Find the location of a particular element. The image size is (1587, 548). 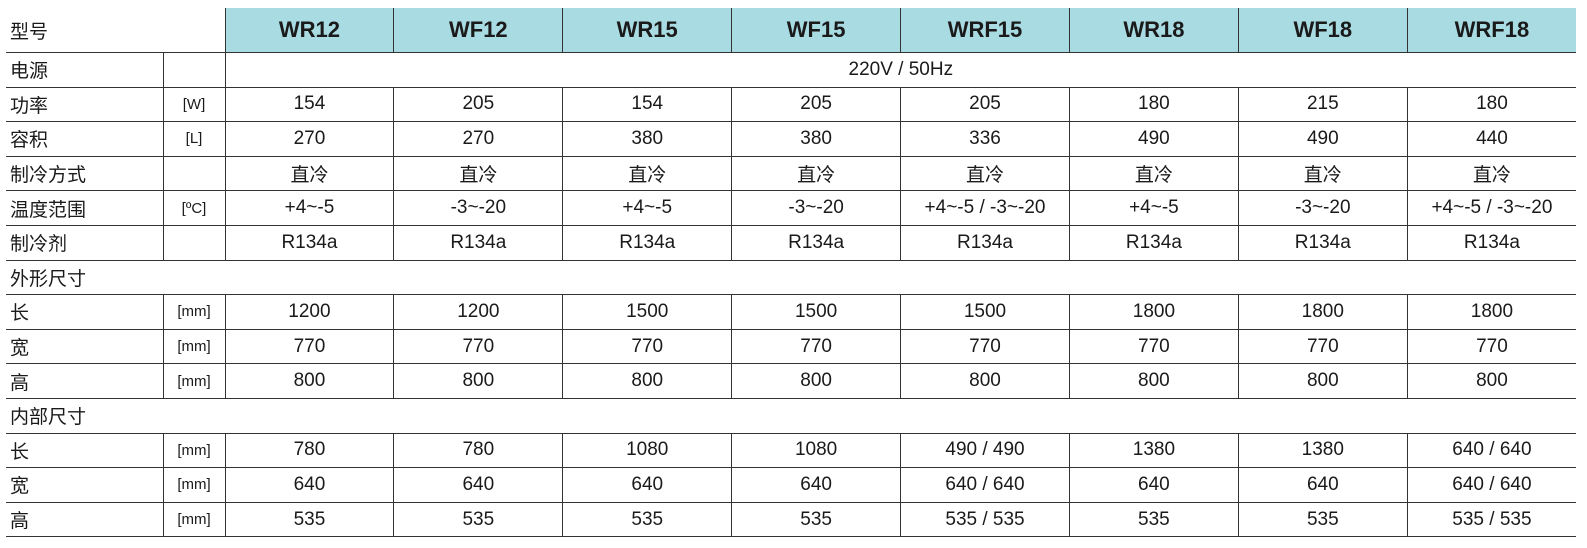

header-label: 型号 is located at coordinates (84, 30).